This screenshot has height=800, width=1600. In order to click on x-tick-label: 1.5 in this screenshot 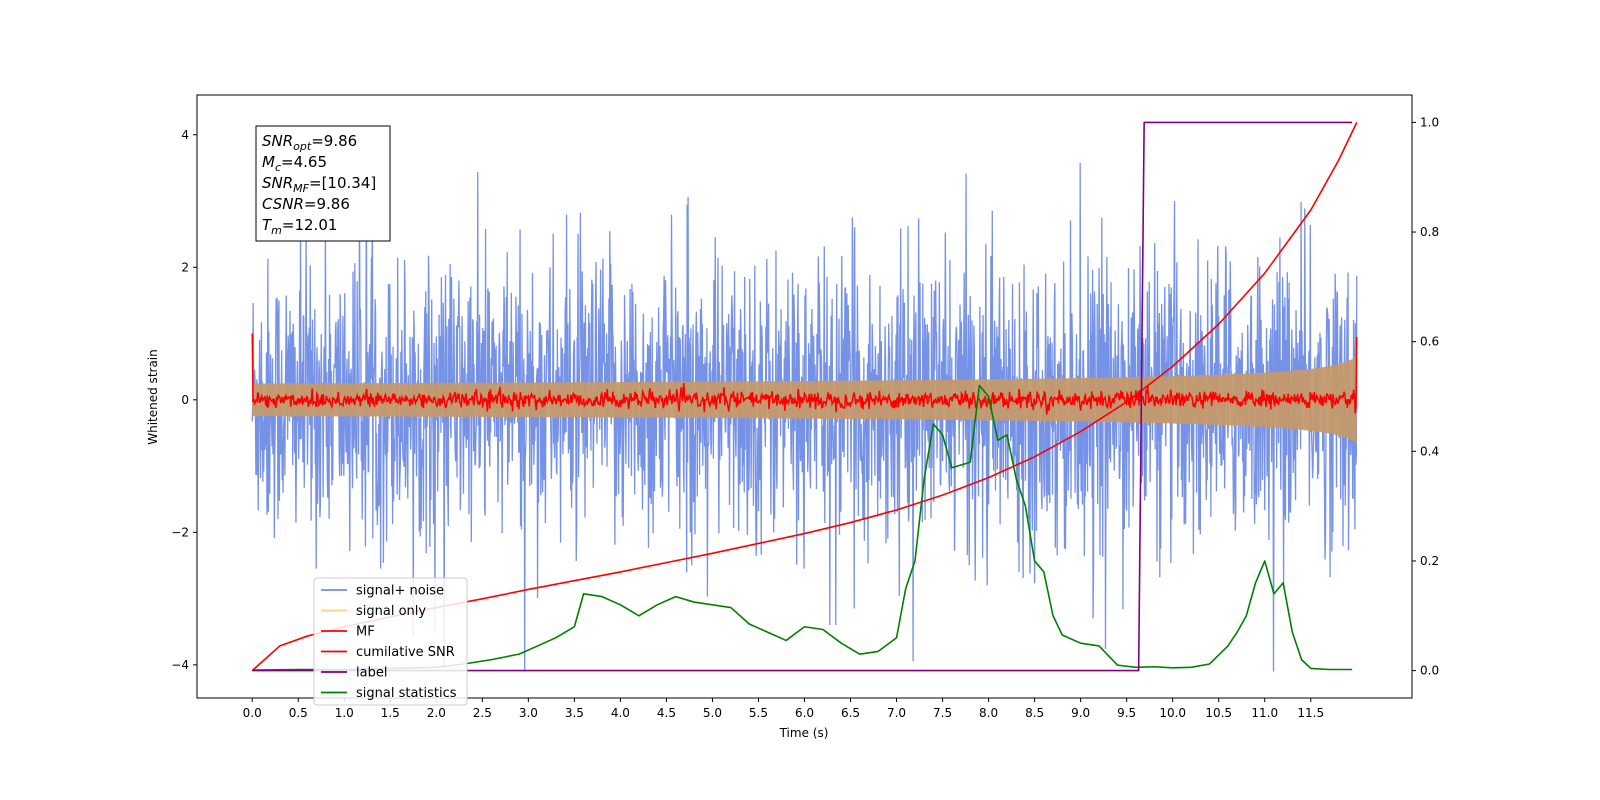, I will do `click(390, 713)`.